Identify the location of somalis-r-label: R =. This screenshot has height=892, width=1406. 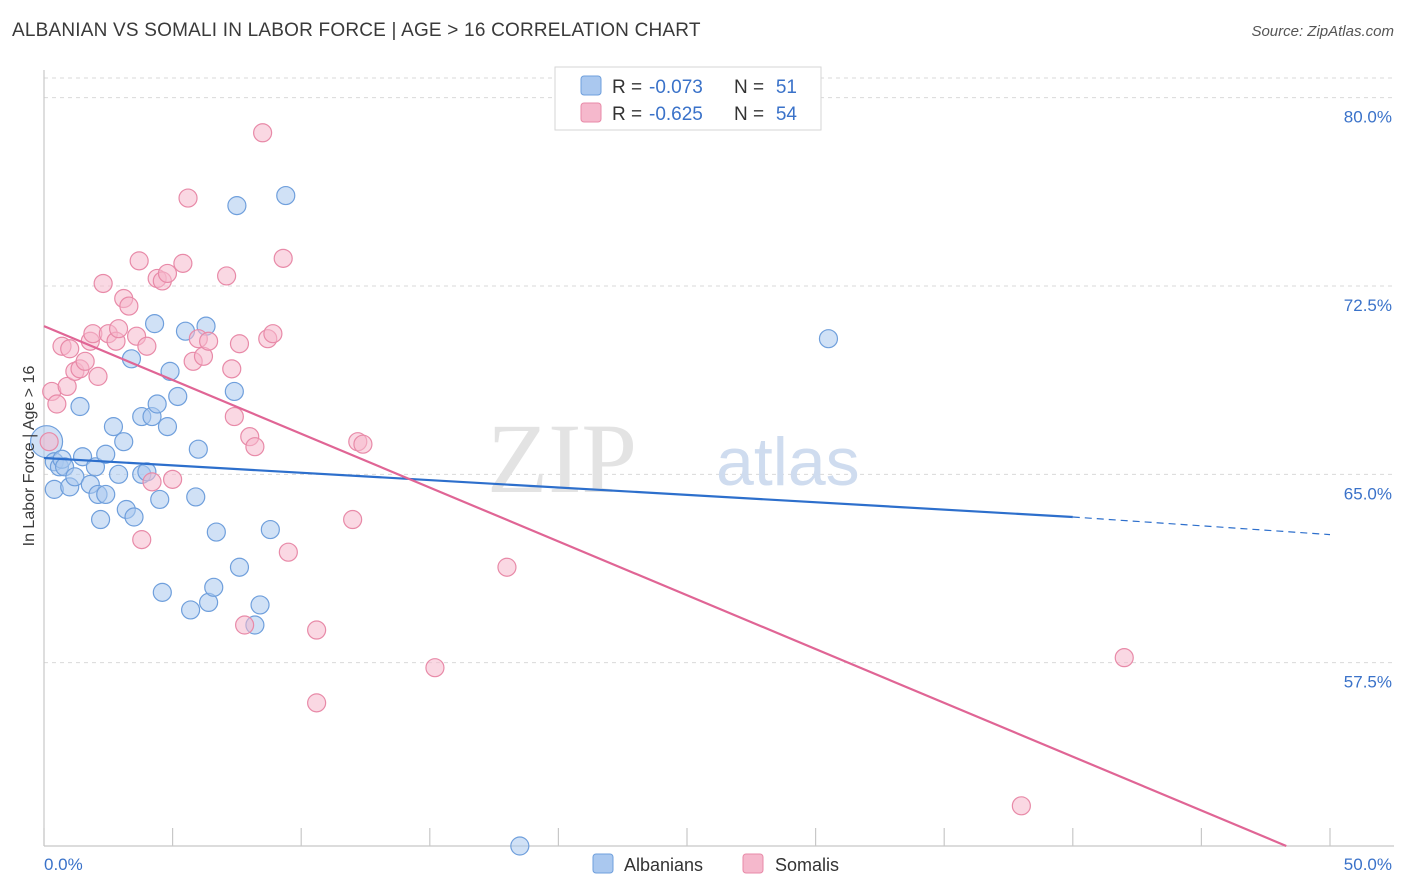
(627, 114).